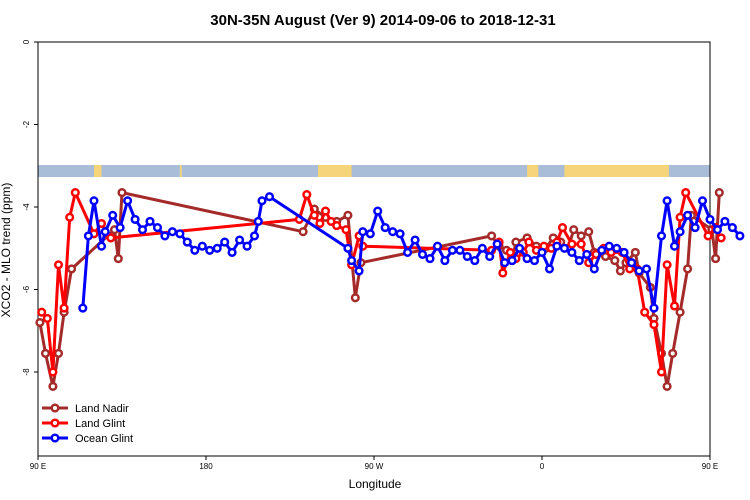  What do you see at coordinates (30, 207) in the screenshot?
I see `y-axis: 0 -2 -4 -6 -8` at bounding box center [30, 207].